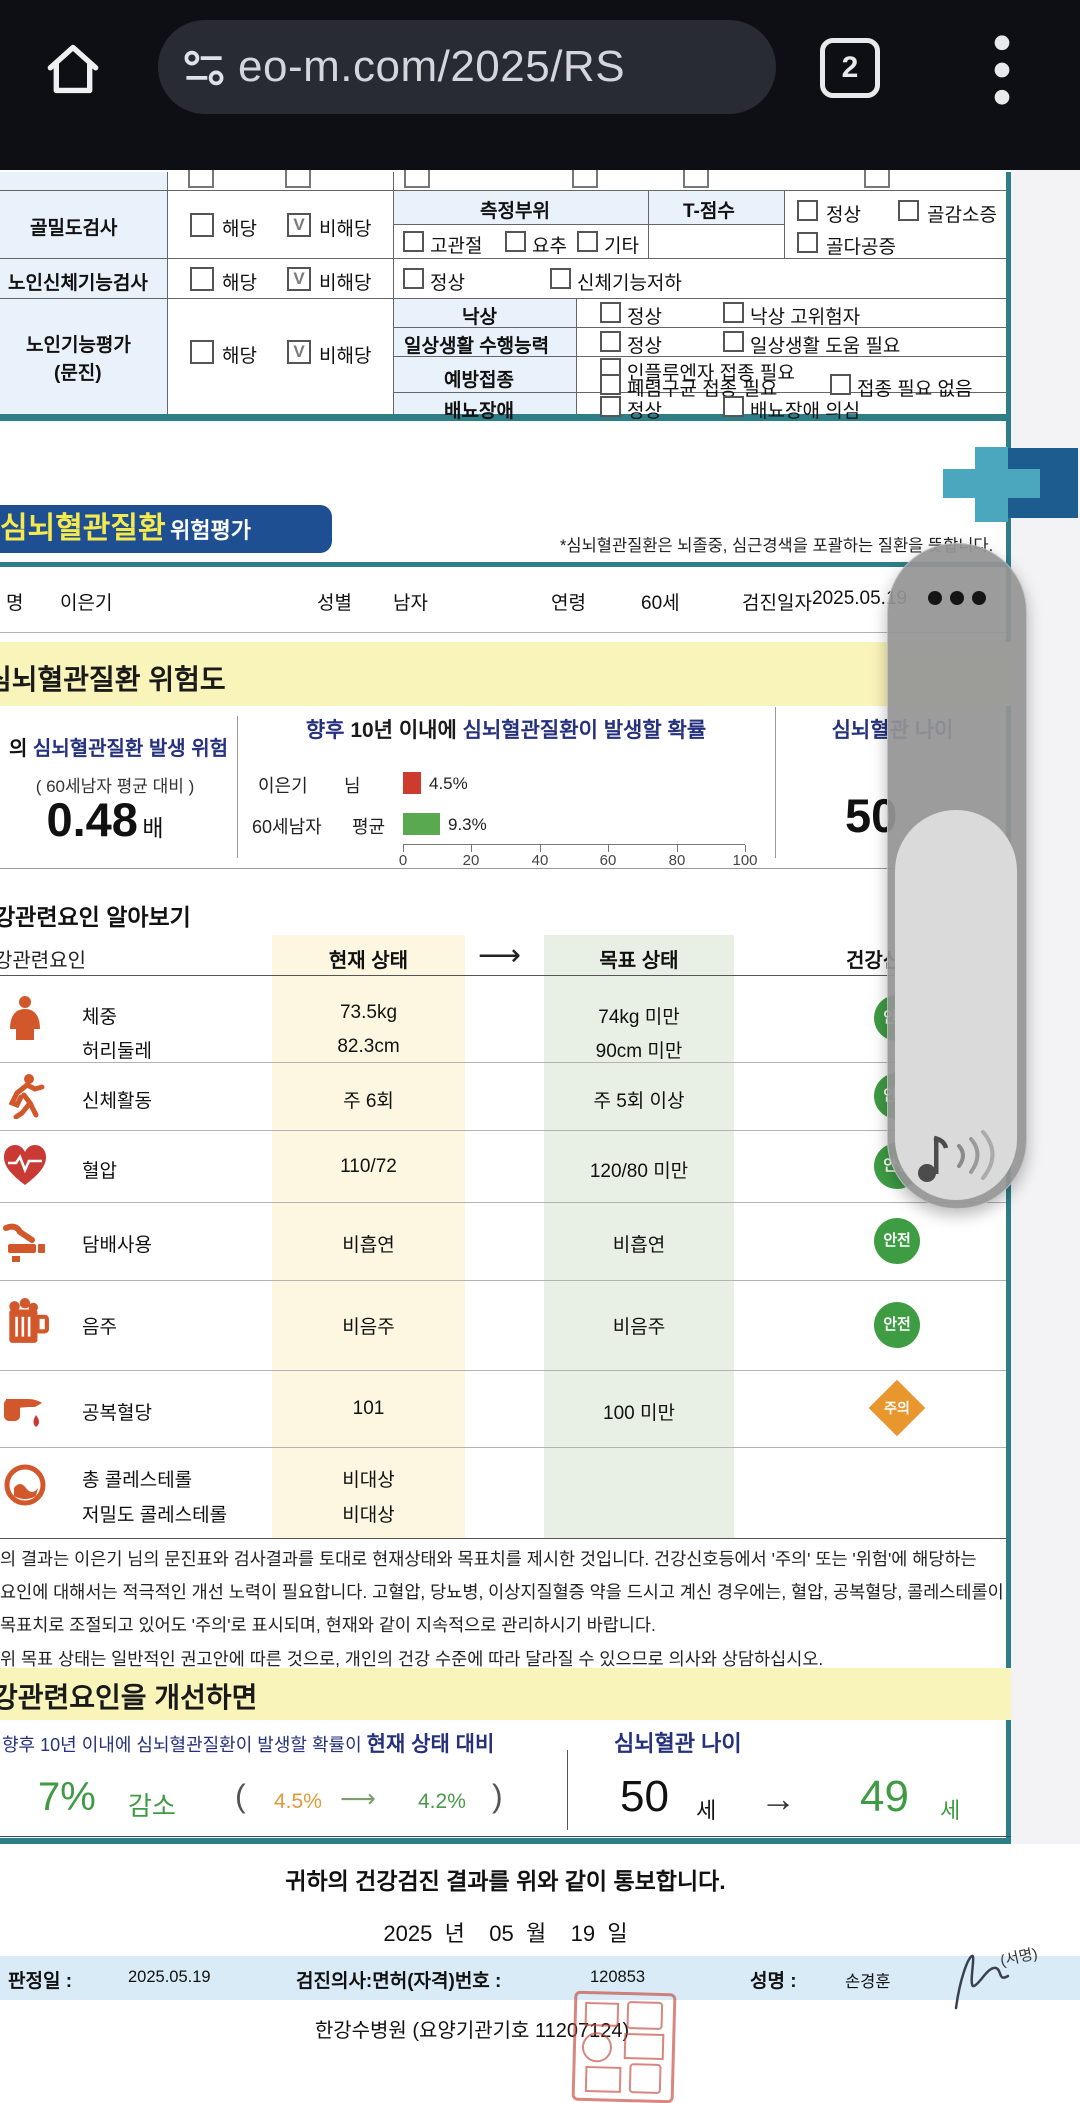  Describe the element at coordinates (25, 1485) in the screenshot. I see `cholesterol-icon` at that location.